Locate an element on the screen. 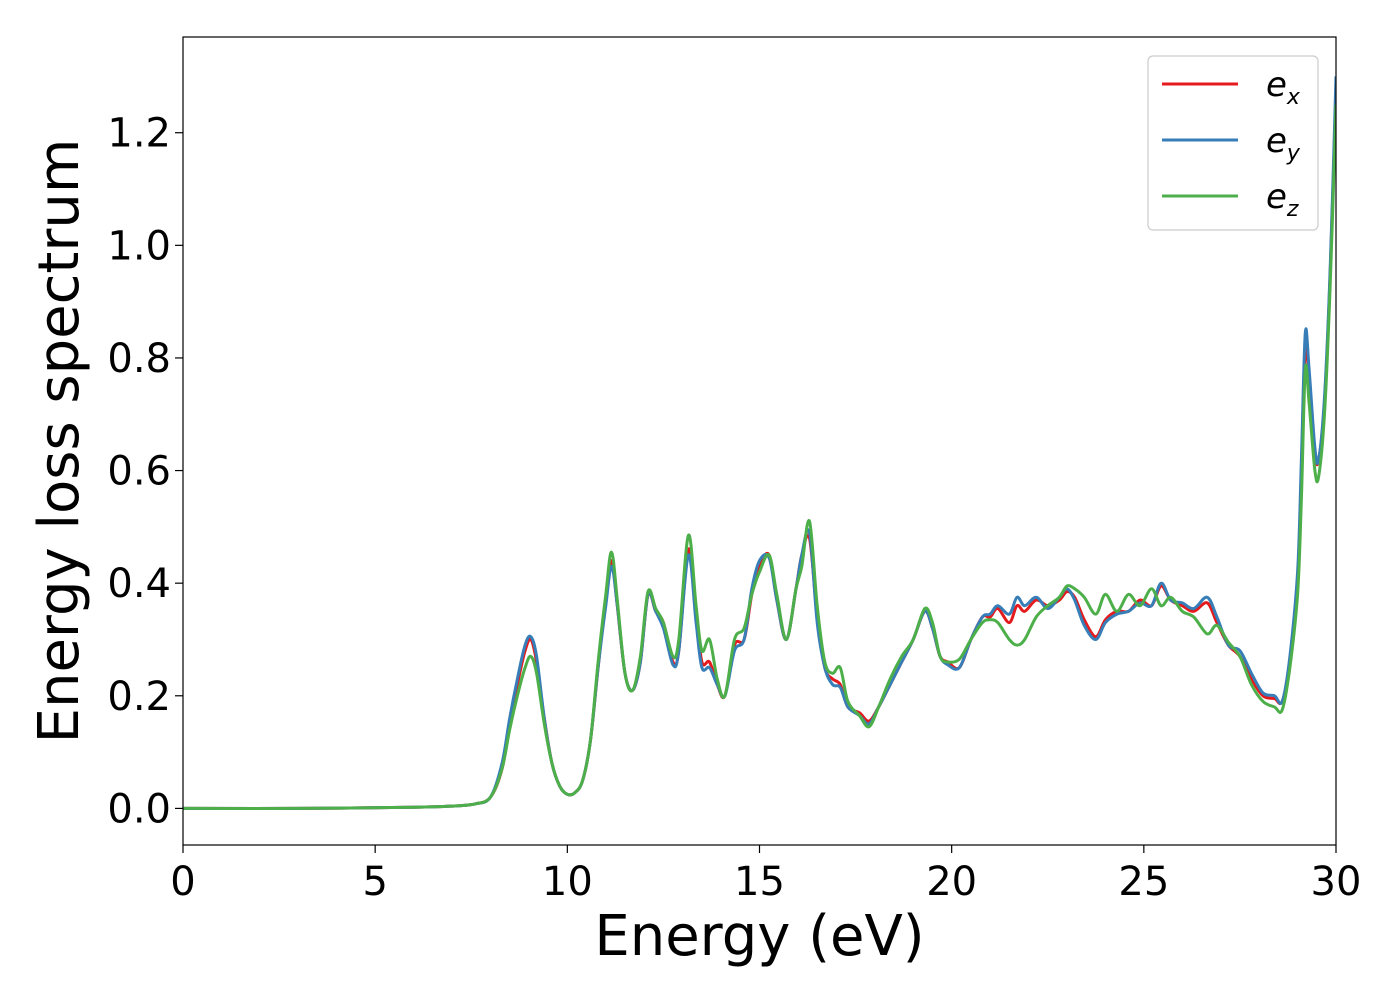 This screenshot has height=1000, width=1400. x-tick-label: 20 is located at coordinates (951, 882).